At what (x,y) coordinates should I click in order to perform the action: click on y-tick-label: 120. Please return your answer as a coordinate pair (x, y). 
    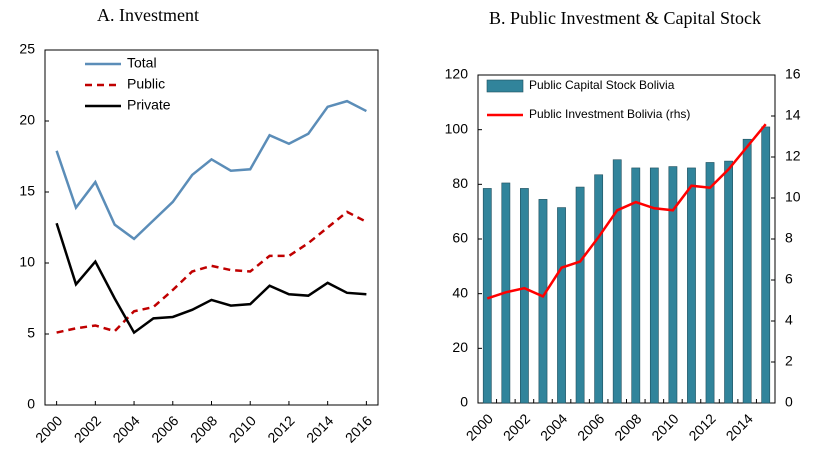
    Looking at the image, I should click on (457, 74).